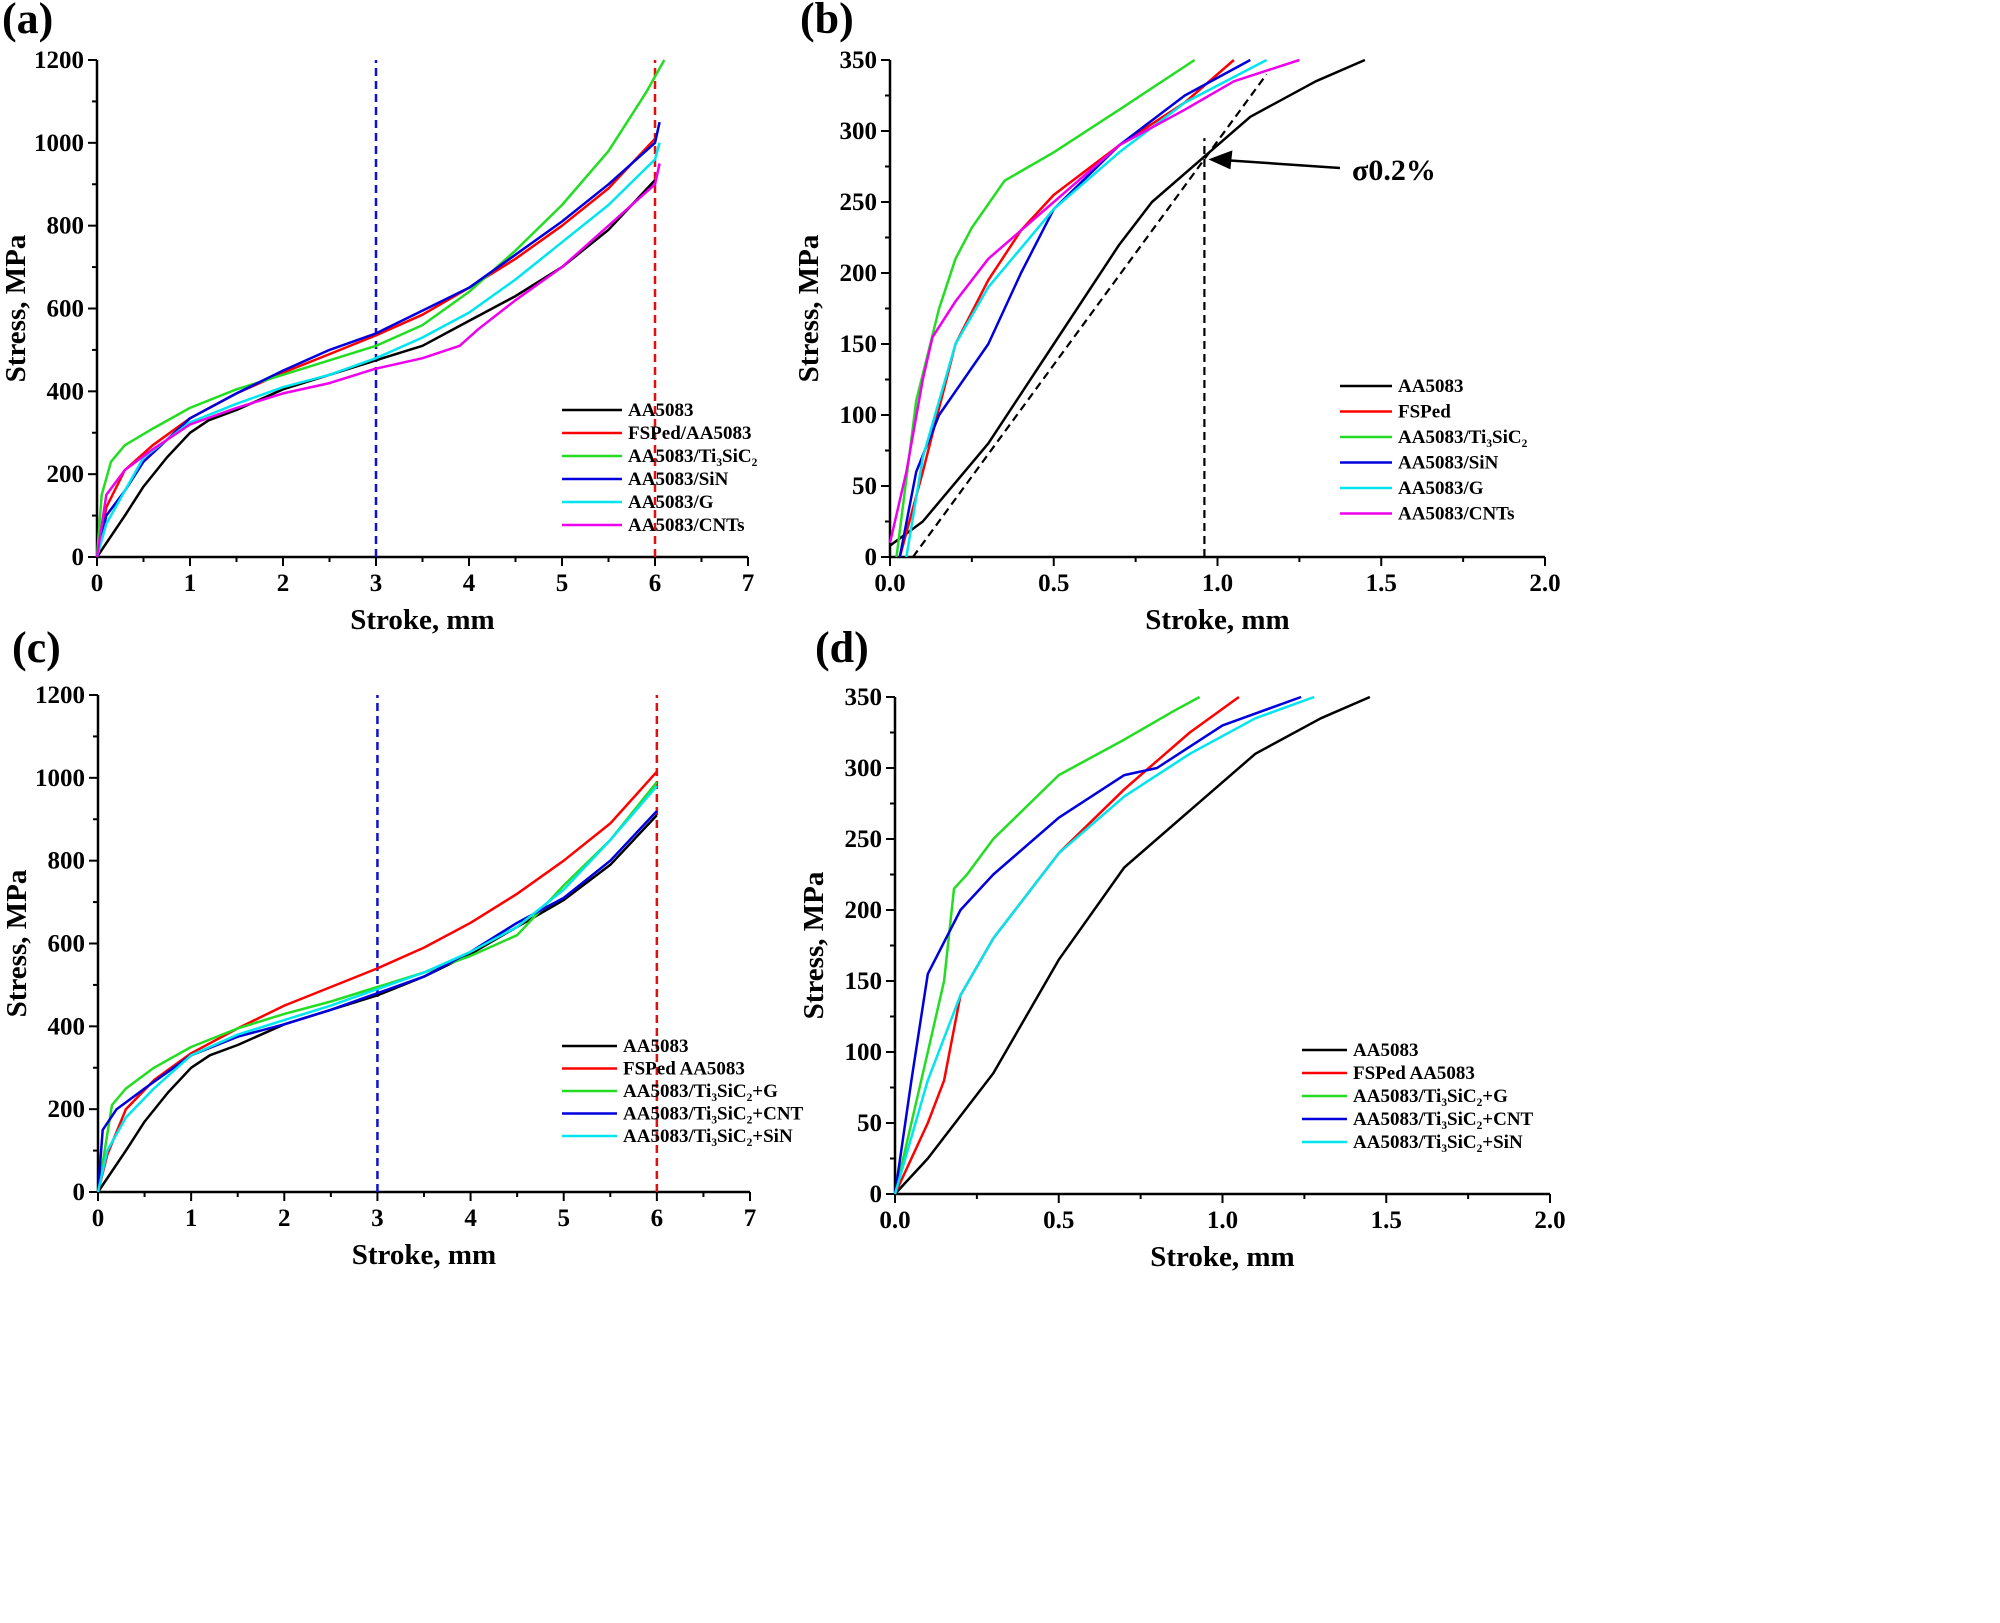 This screenshot has height=1623, width=2000. What do you see at coordinates (1053, 583) in the screenshot?
I see `x-tick-label: 0.5` at bounding box center [1053, 583].